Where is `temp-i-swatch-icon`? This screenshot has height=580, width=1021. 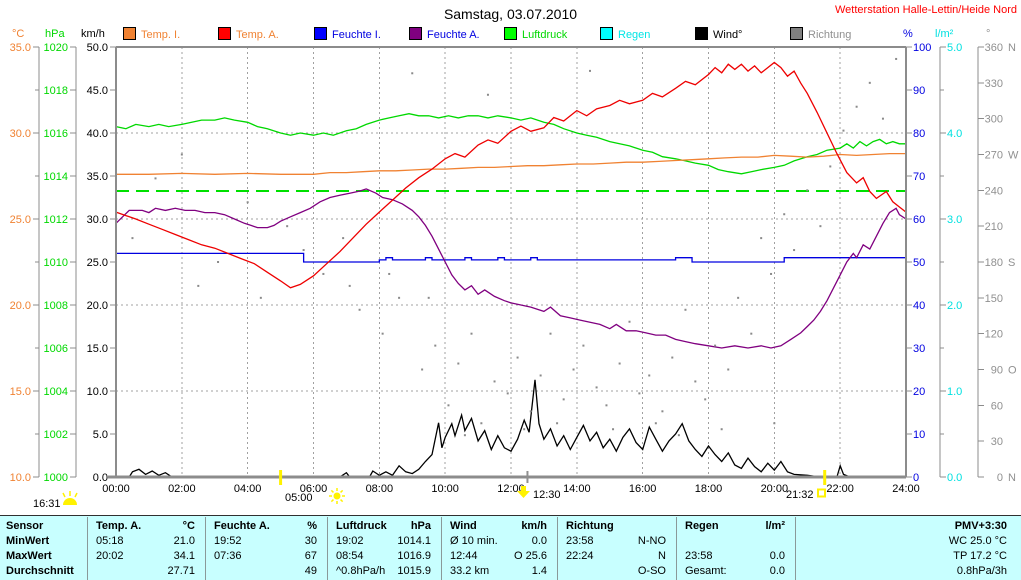
temp-i-swatch-icon is located at coordinates (129, 33).